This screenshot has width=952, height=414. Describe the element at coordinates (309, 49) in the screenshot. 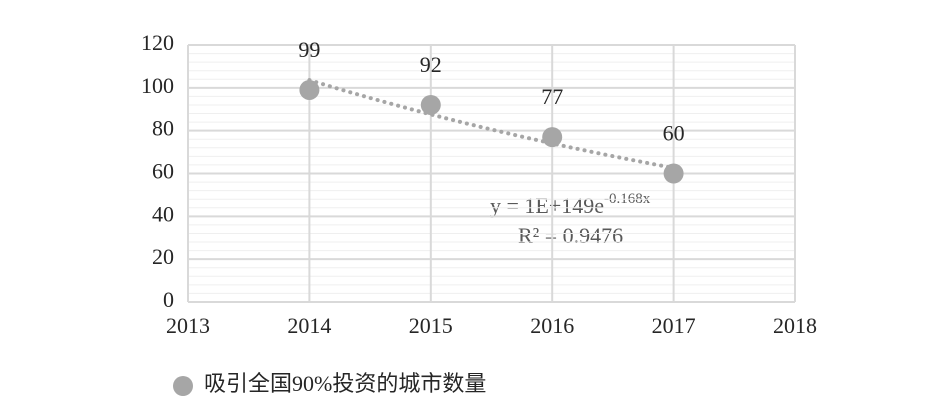

I see `data-label: 99` at that location.